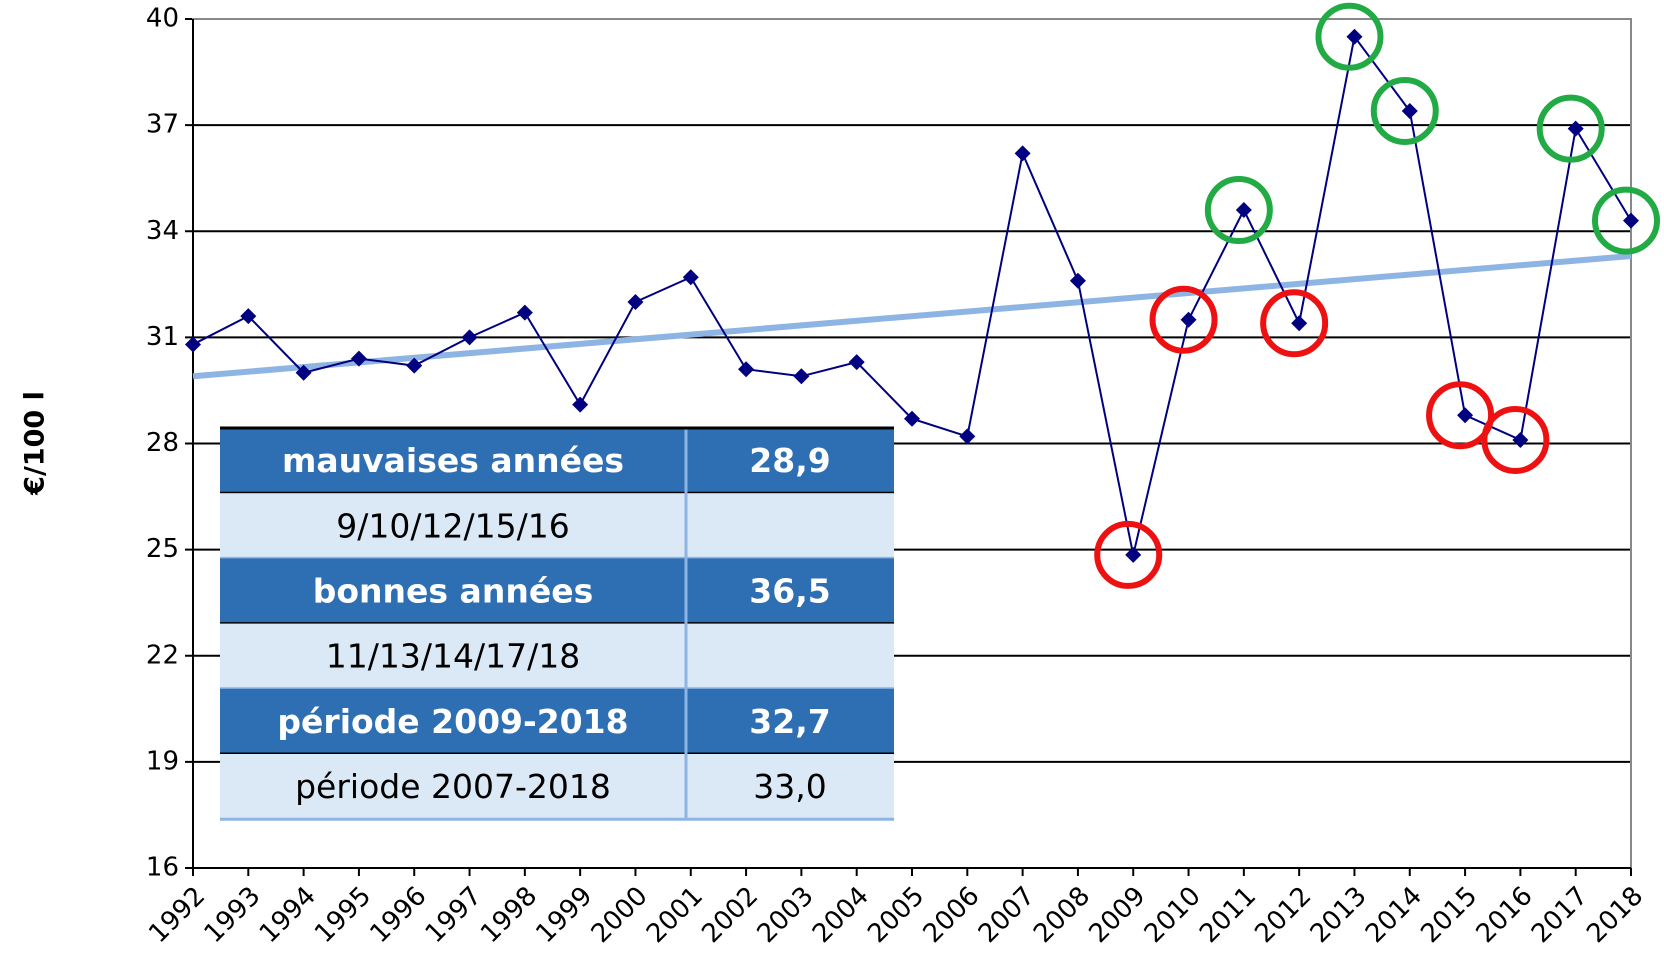  What do you see at coordinates (675, 915) in the screenshot?
I see `x-tick-label: 2001` at bounding box center [675, 915].